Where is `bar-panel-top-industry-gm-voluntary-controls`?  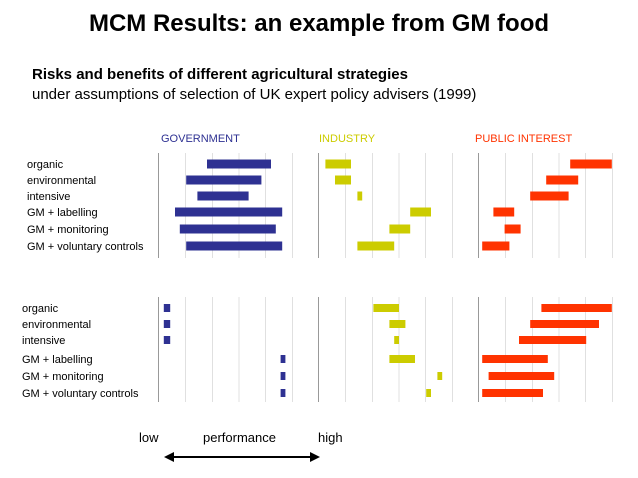
bar-panel-top-industry-gm-voluntary-controls is located at coordinates (376, 246).